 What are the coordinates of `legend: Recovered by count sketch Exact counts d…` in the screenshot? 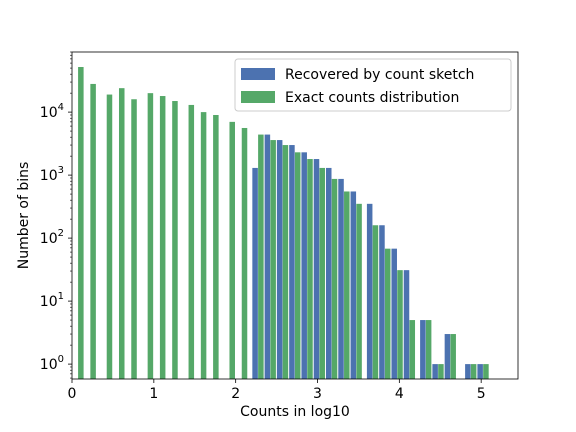 It's located at (373, 85).